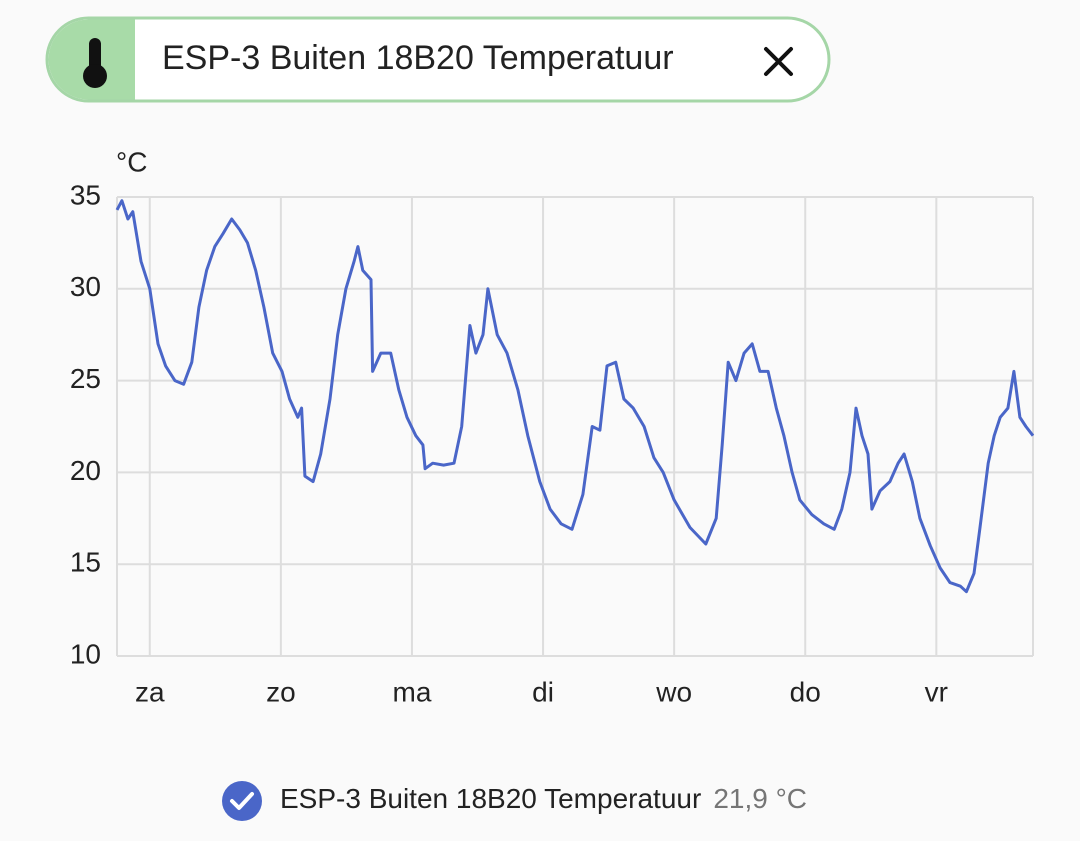 The image size is (1080, 841). What do you see at coordinates (760, 798) in the screenshot?
I see `legend-state: 21,9 °C` at bounding box center [760, 798].